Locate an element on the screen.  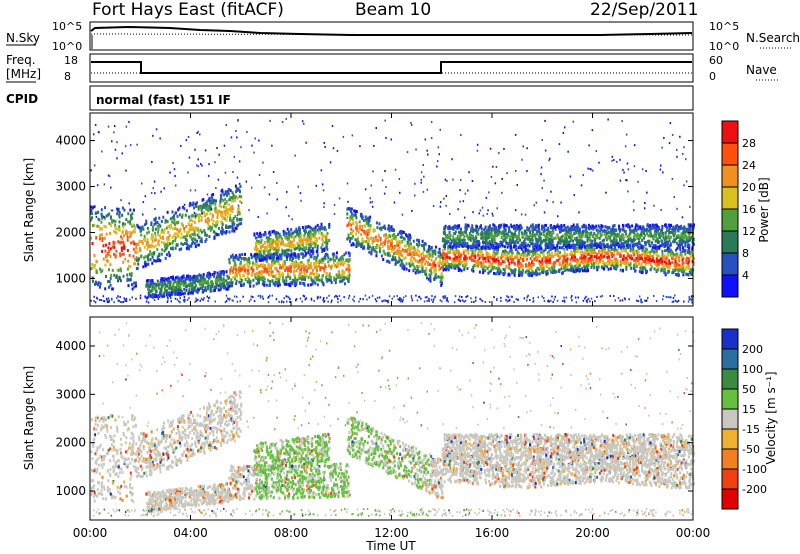
nsky-label: N.Sky is located at coordinates (23, 38).